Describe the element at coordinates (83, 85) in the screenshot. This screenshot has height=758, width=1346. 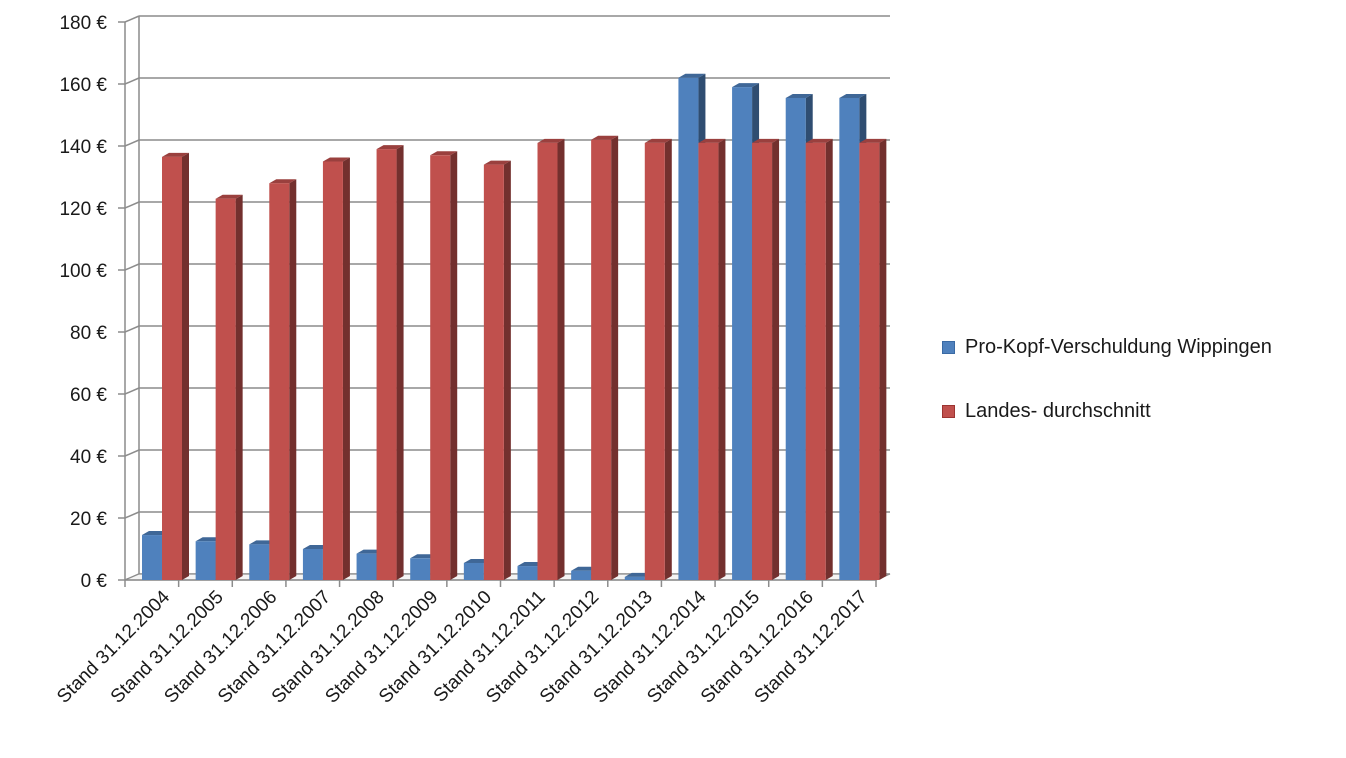
I see `y-tick-label: 160 €` at that location.